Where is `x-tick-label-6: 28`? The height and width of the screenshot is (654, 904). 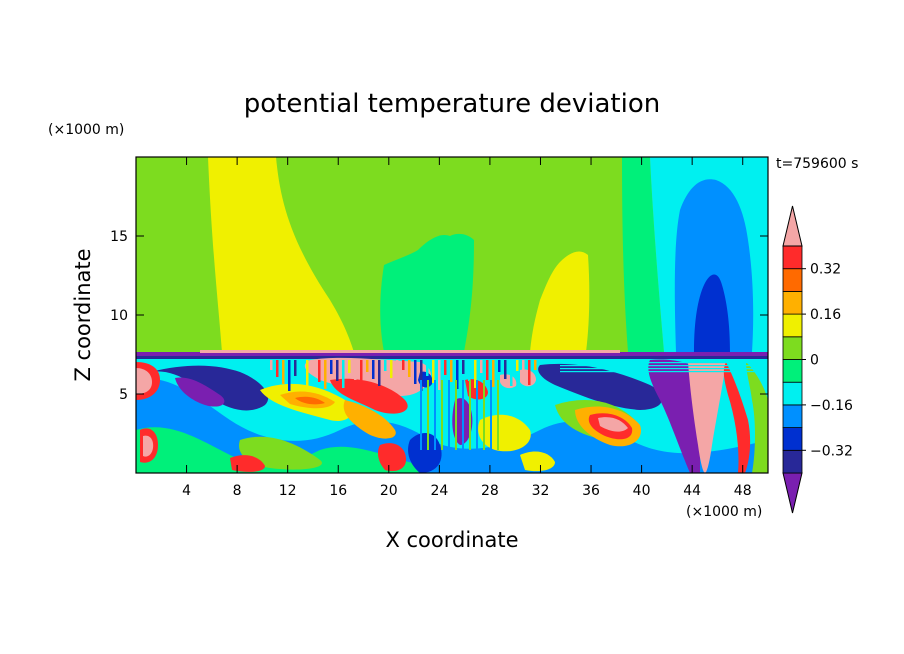 x-tick-label-6: 28 is located at coordinates (490, 491).